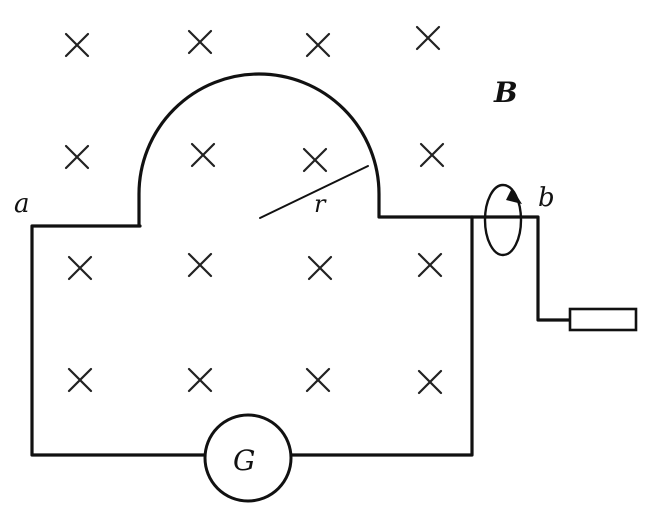 This screenshot has height=526, width=648. Describe the element at coordinates (505, 92) in the screenshot. I see `field-label: B` at that location.